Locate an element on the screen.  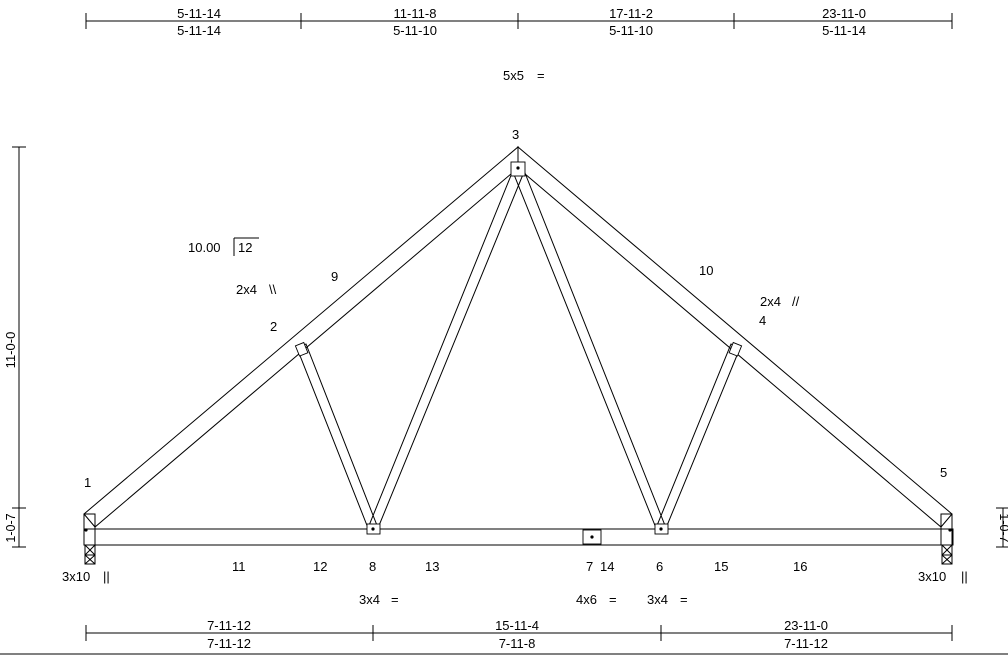
right-web-plate-size: 2x4 is located at coordinates (770, 301).